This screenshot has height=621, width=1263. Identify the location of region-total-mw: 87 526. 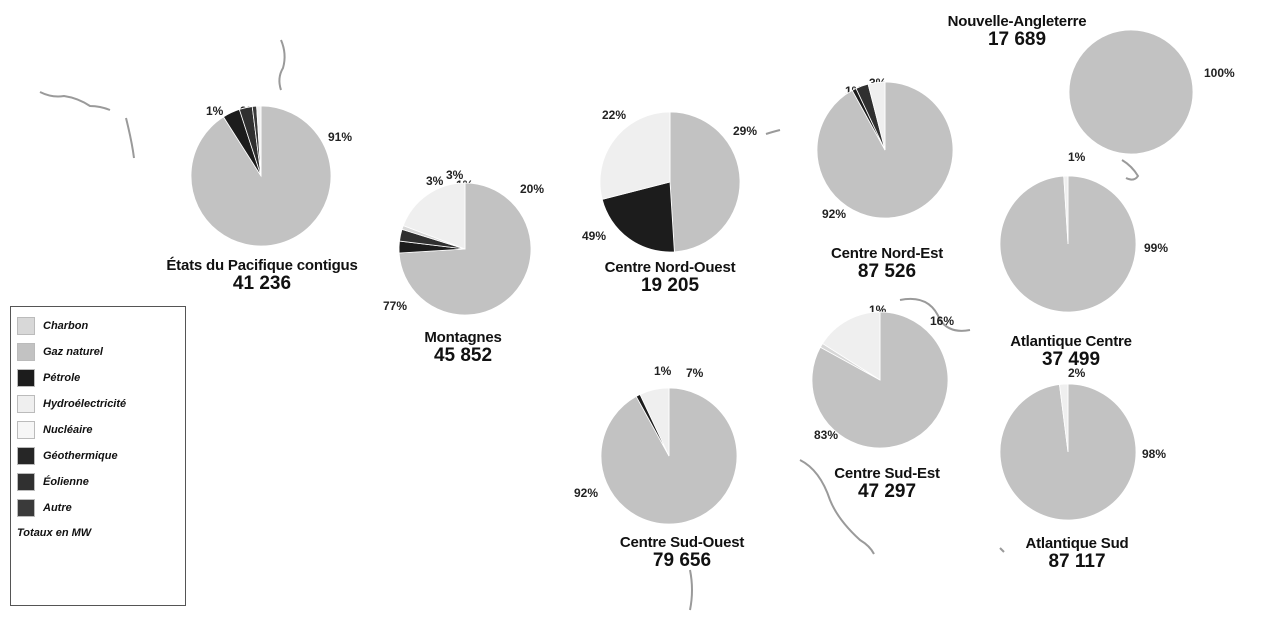
(887, 271).